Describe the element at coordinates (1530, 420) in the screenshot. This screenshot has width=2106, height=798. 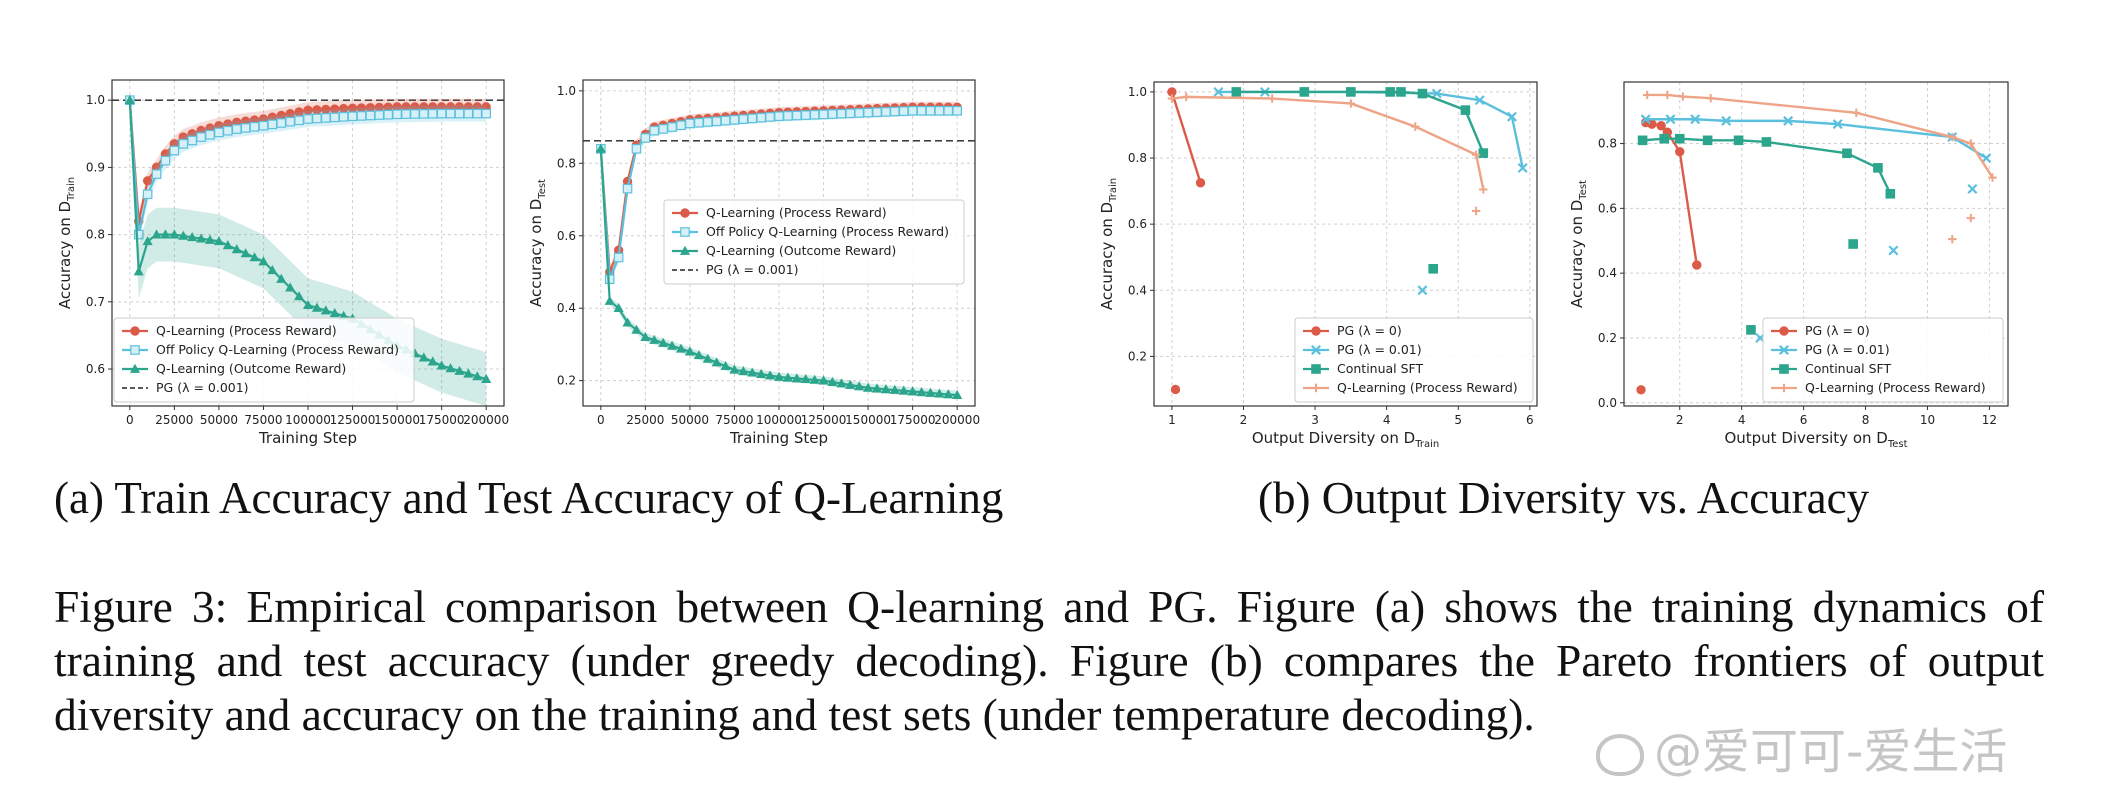
I see `x-tick-label: 6` at that location.